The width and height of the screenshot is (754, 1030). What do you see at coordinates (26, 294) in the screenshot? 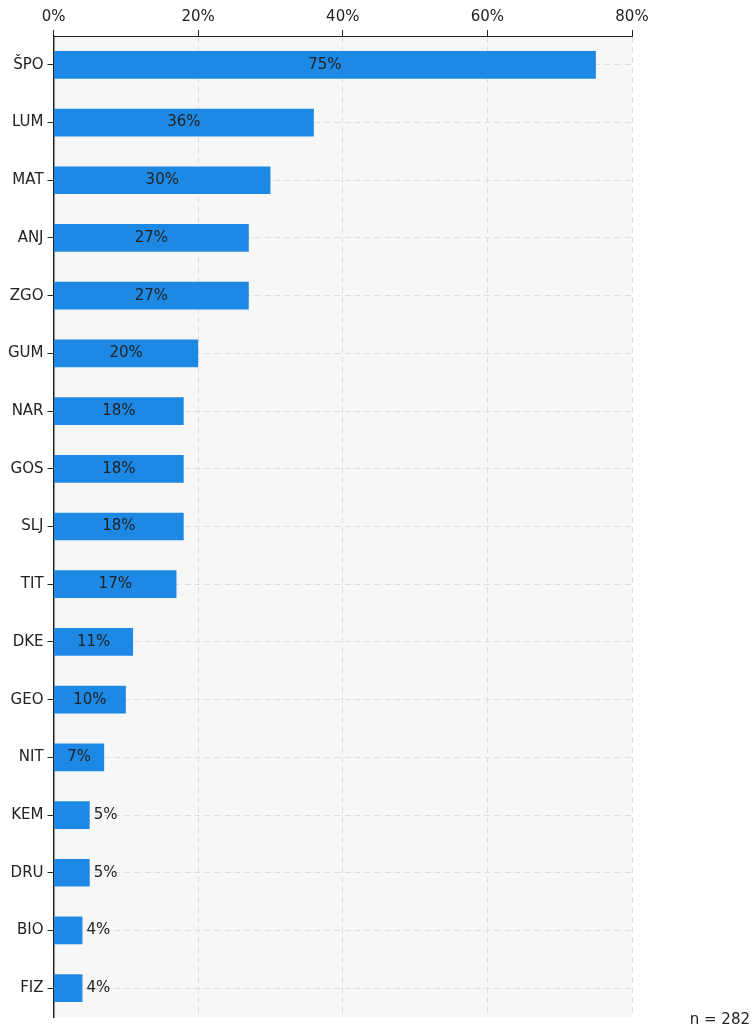
I see `y-tick-label: ZGO` at bounding box center [26, 294].